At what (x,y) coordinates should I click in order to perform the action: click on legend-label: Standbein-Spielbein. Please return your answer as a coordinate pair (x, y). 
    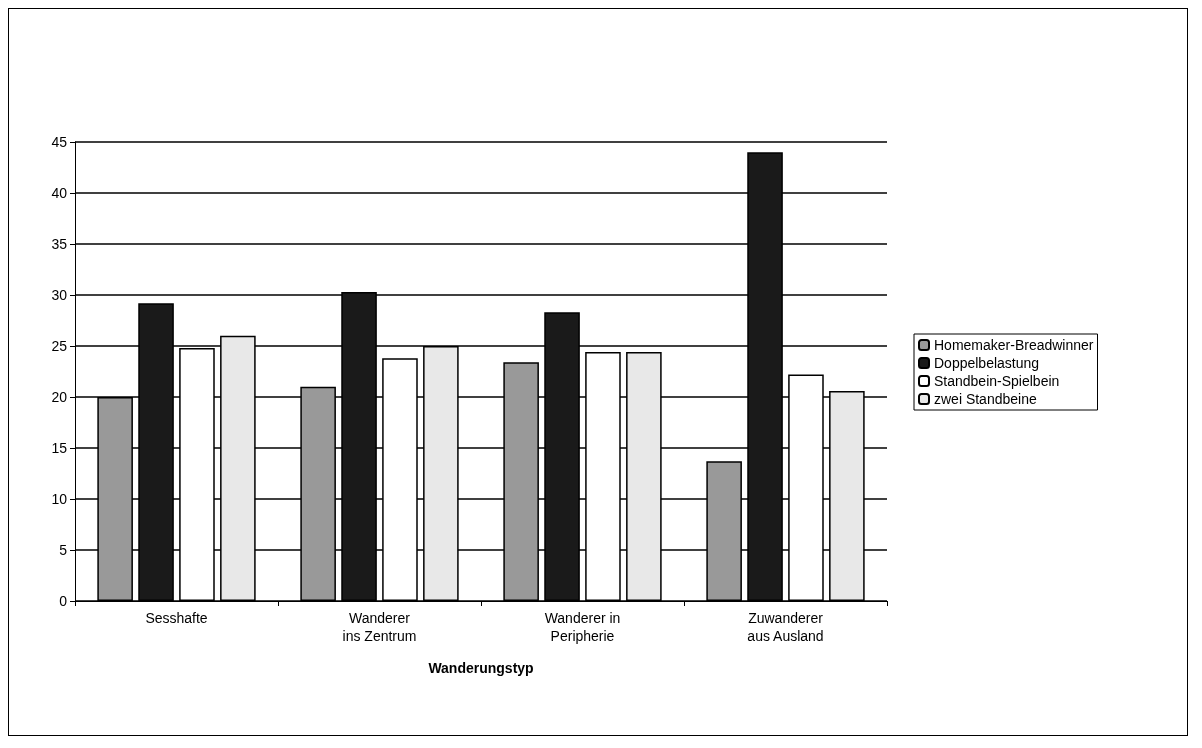
    Looking at the image, I should click on (997, 381).